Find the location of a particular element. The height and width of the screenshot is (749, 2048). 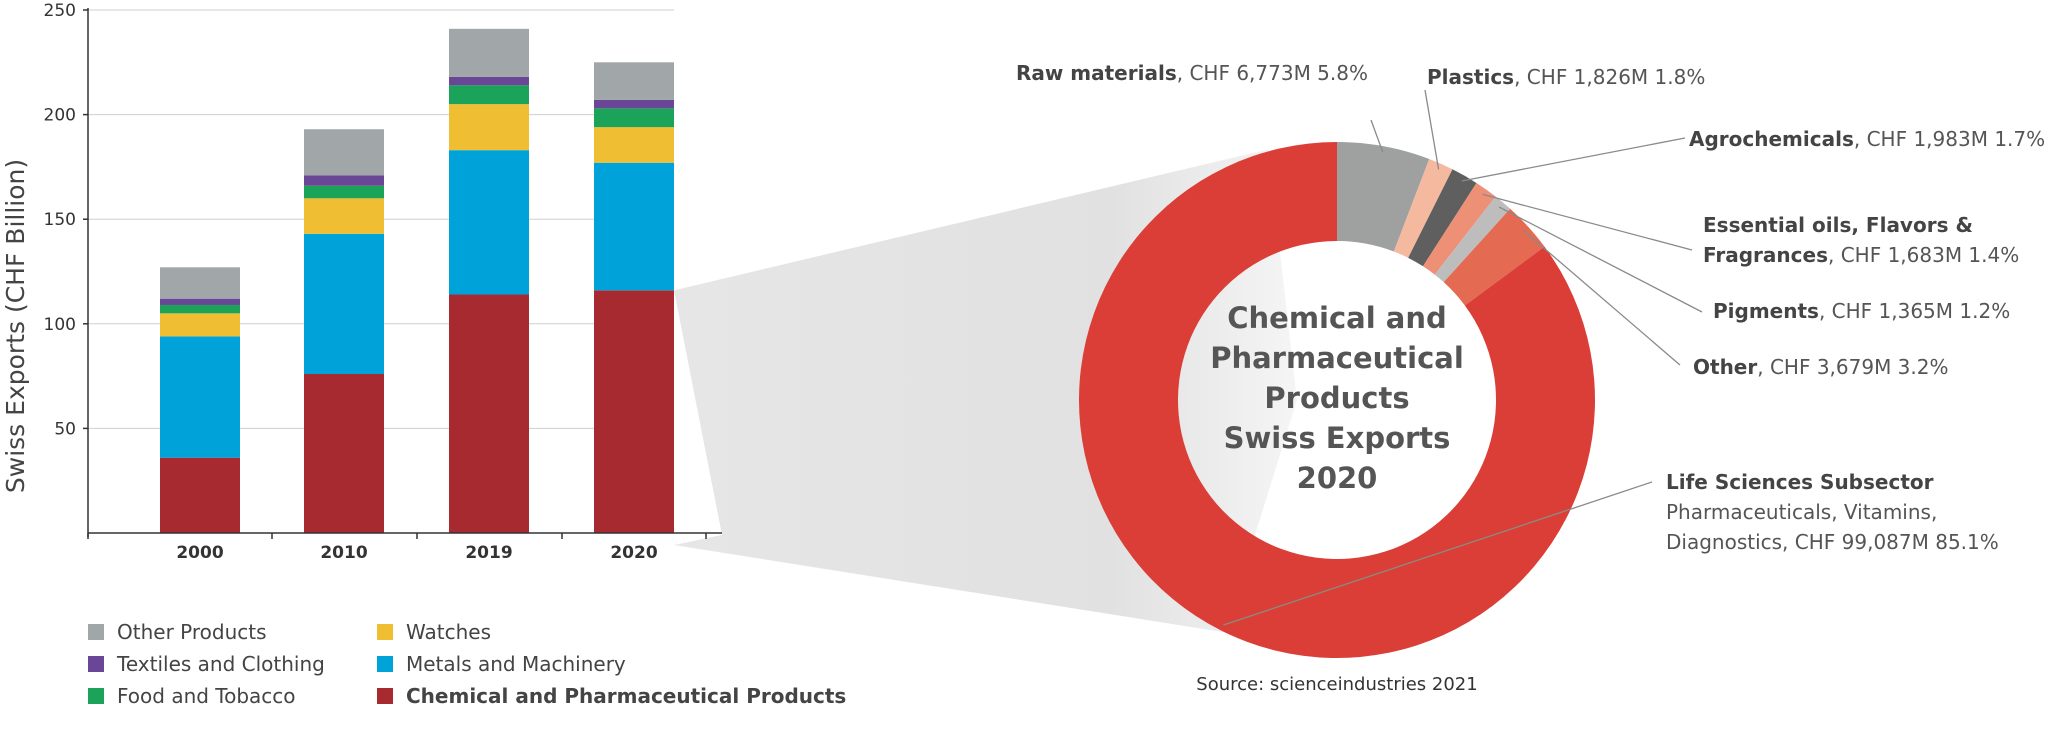

x-tick-label: 2000 is located at coordinates (199, 553).